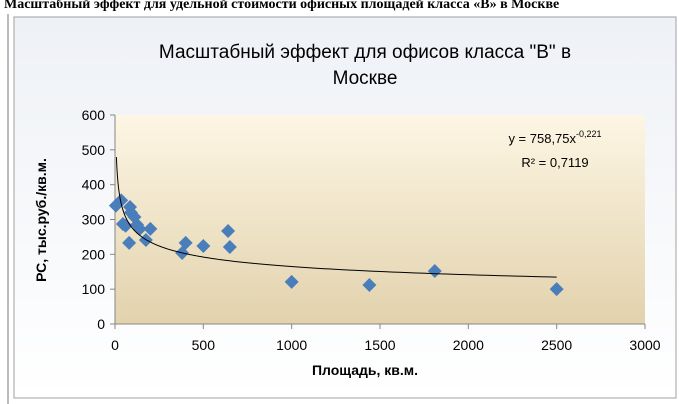  I want to click on y-tick-label: 0, so click(101, 324).